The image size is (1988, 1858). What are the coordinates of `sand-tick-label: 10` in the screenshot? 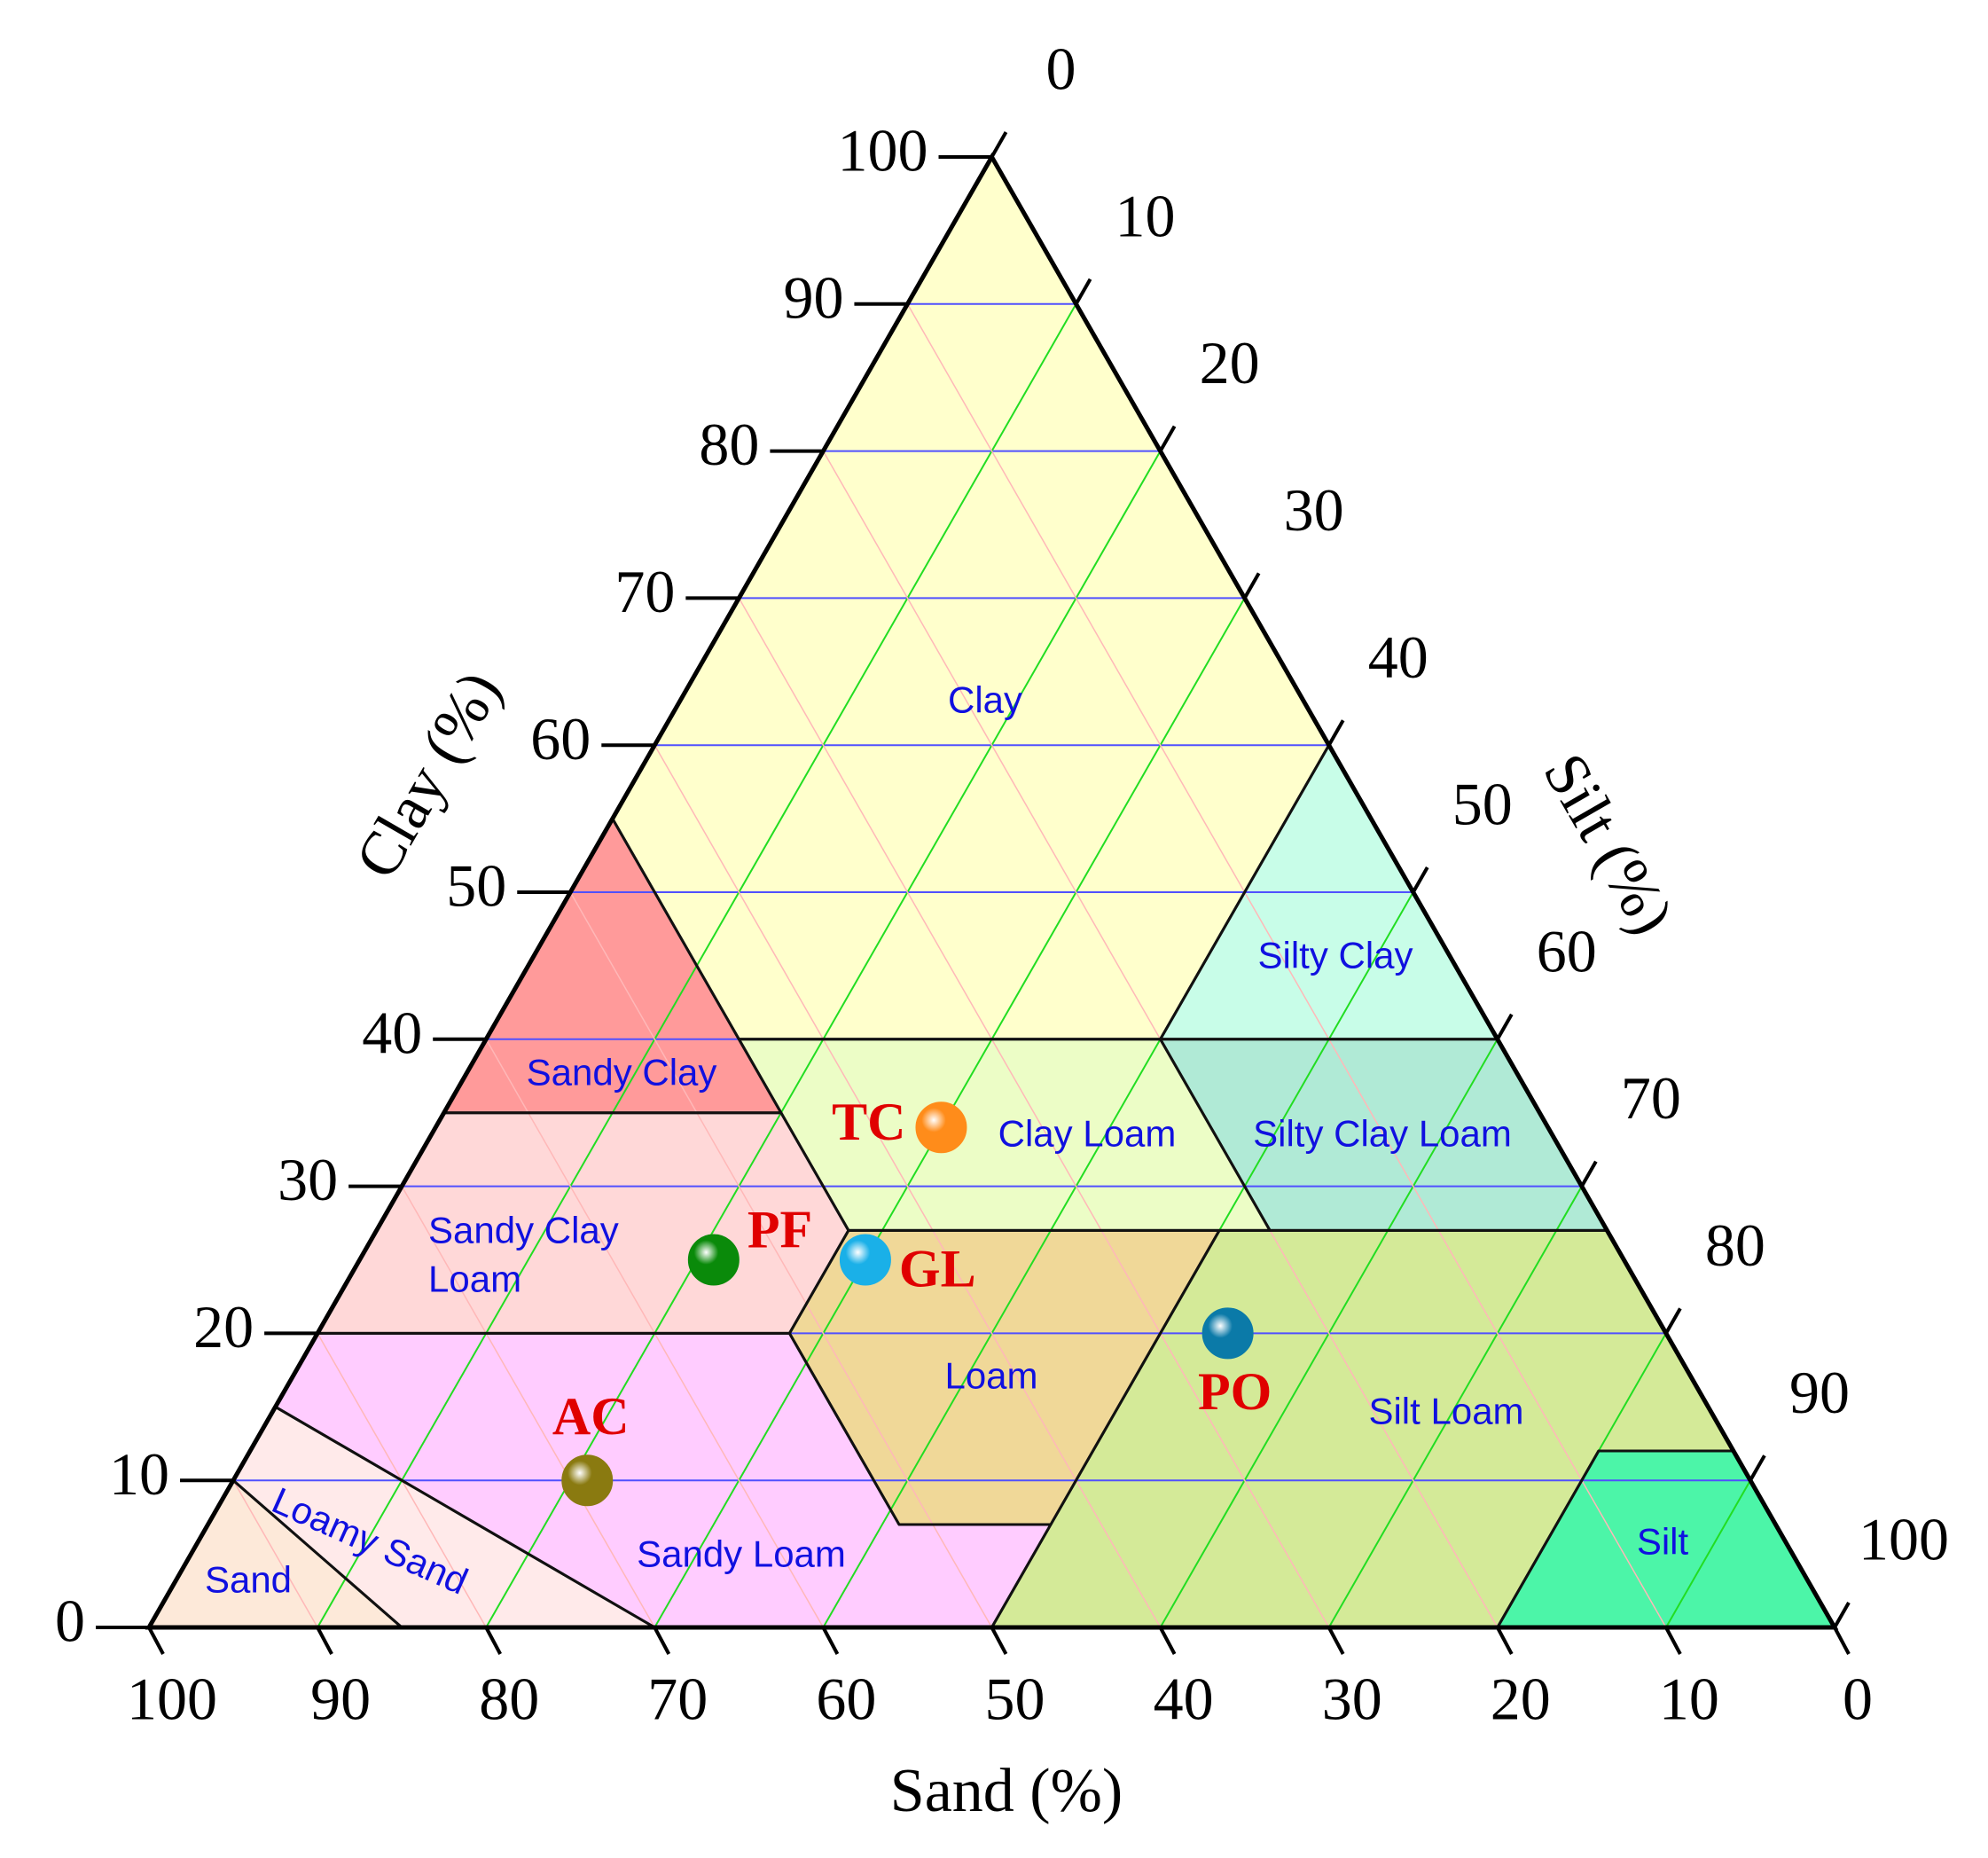 It's located at (1689, 1699).